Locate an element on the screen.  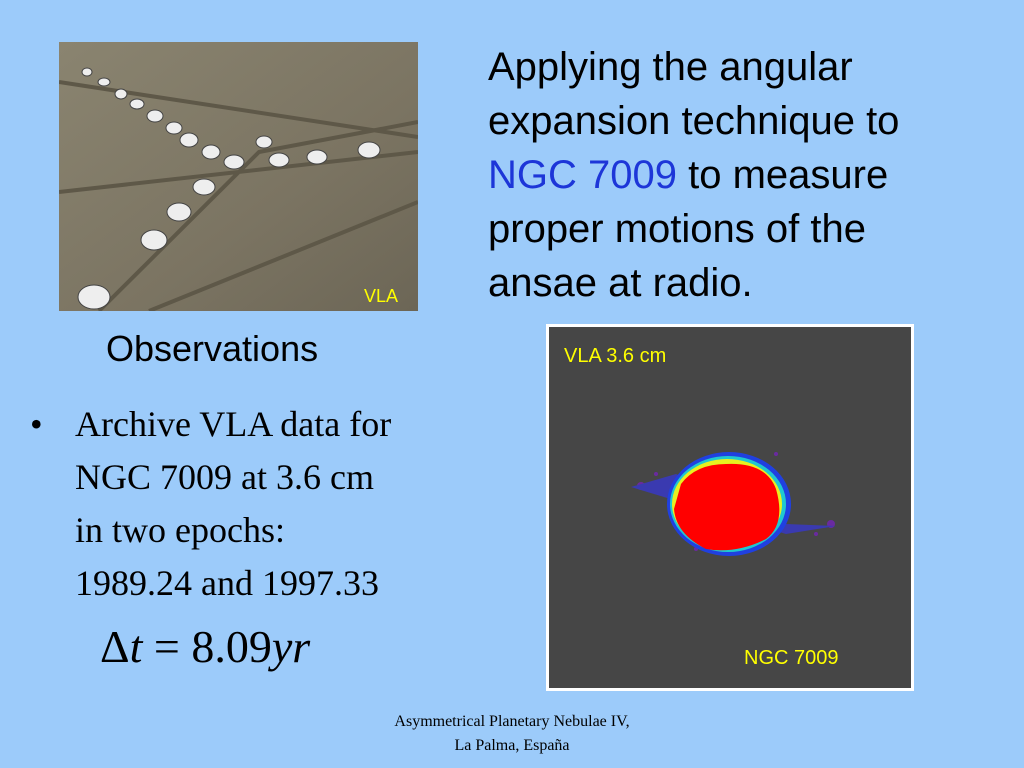
photo-label: VLA is located at coordinates (381, 296).